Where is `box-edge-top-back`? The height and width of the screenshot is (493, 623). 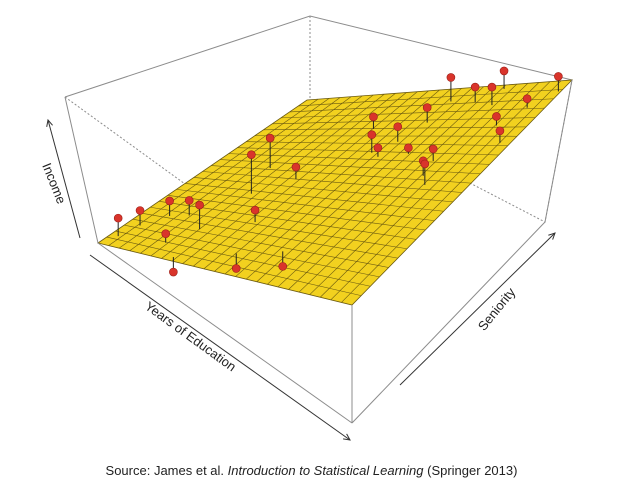
box-edge-top-back is located at coordinates (318, 56).